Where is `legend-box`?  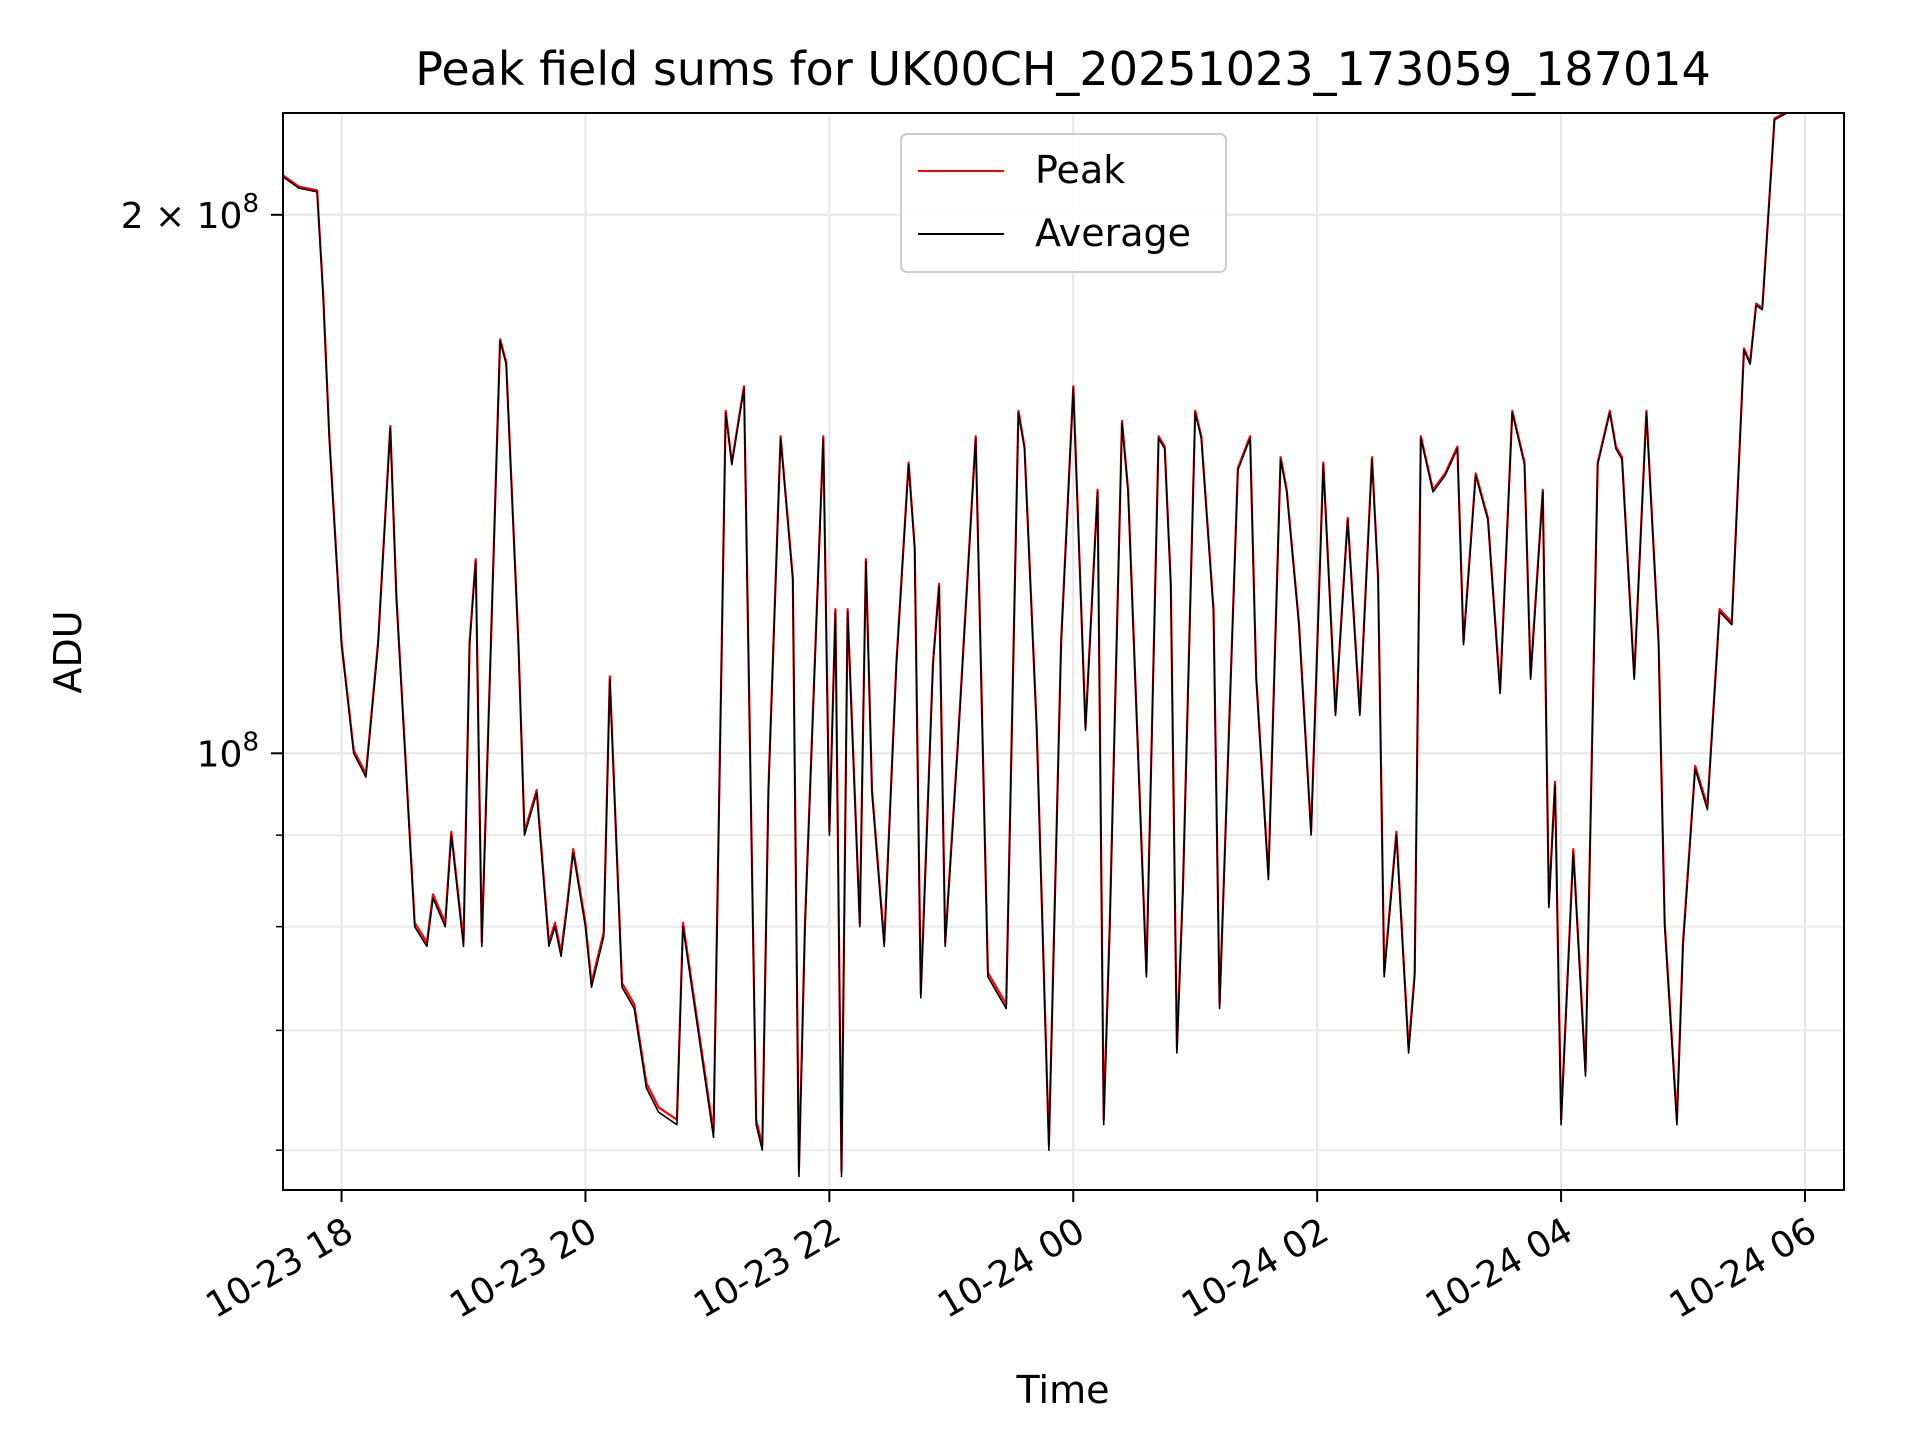
legend-box is located at coordinates (1063, 203).